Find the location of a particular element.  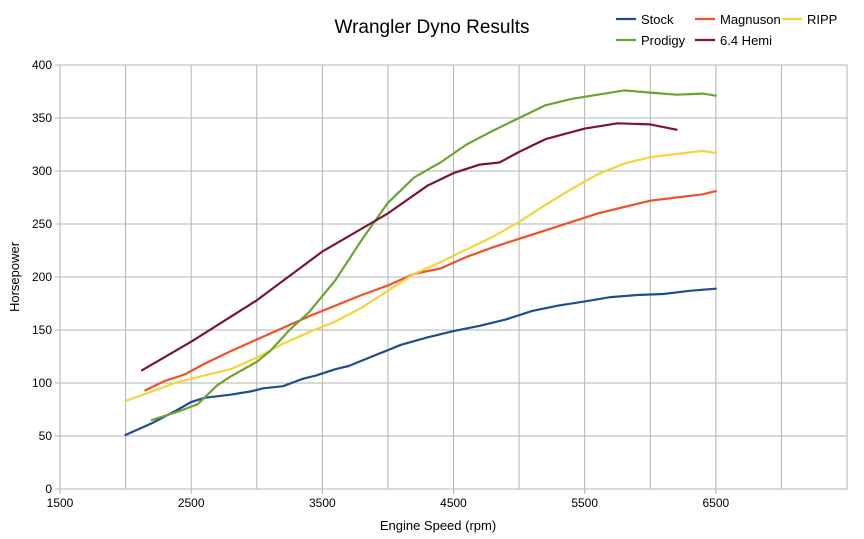

x-tick-label: 4500 is located at coordinates (453, 503).